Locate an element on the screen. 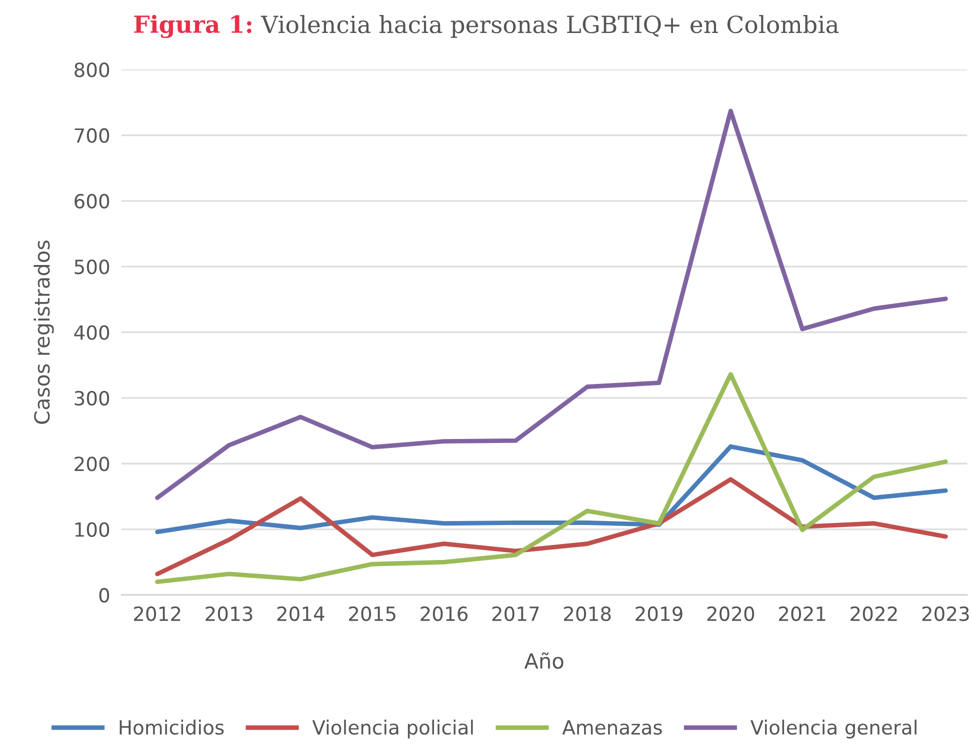 This screenshot has height=756, width=972. y-tick-label: 500 is located at coordinates (92, 267).